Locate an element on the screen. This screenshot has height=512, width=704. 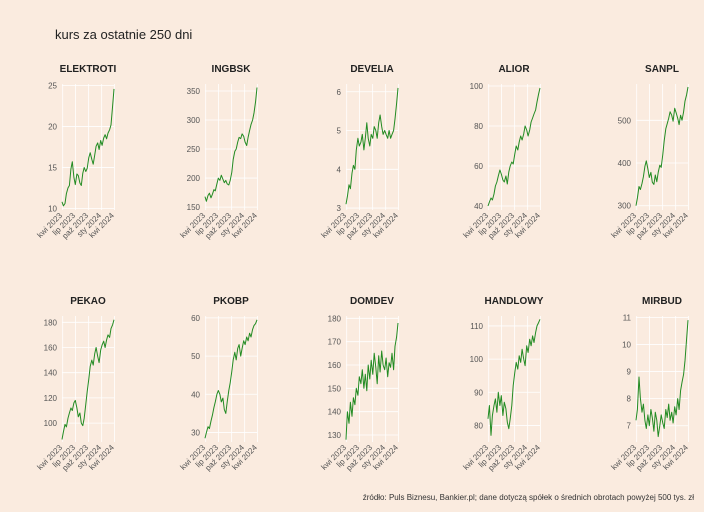
y-tick-label: 25 is located at coordinates (52, 86).